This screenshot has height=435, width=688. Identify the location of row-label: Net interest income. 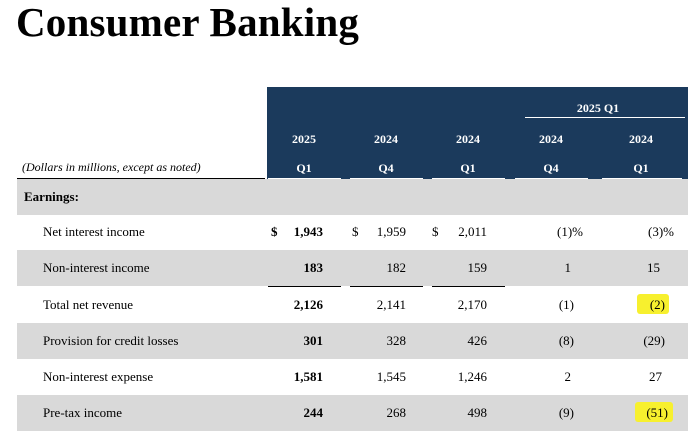
(94, 231).